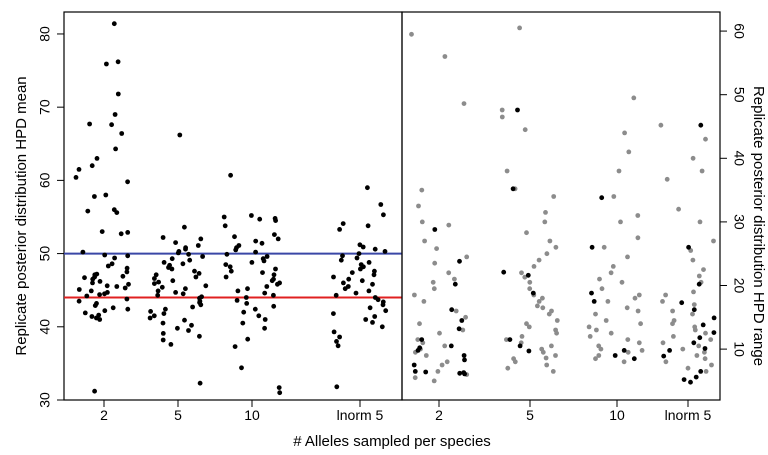  What do you see at coordinates (45, 327) in the screenshot?
I see `y-tick-label-left: 40` at bounding box center [45, 327].